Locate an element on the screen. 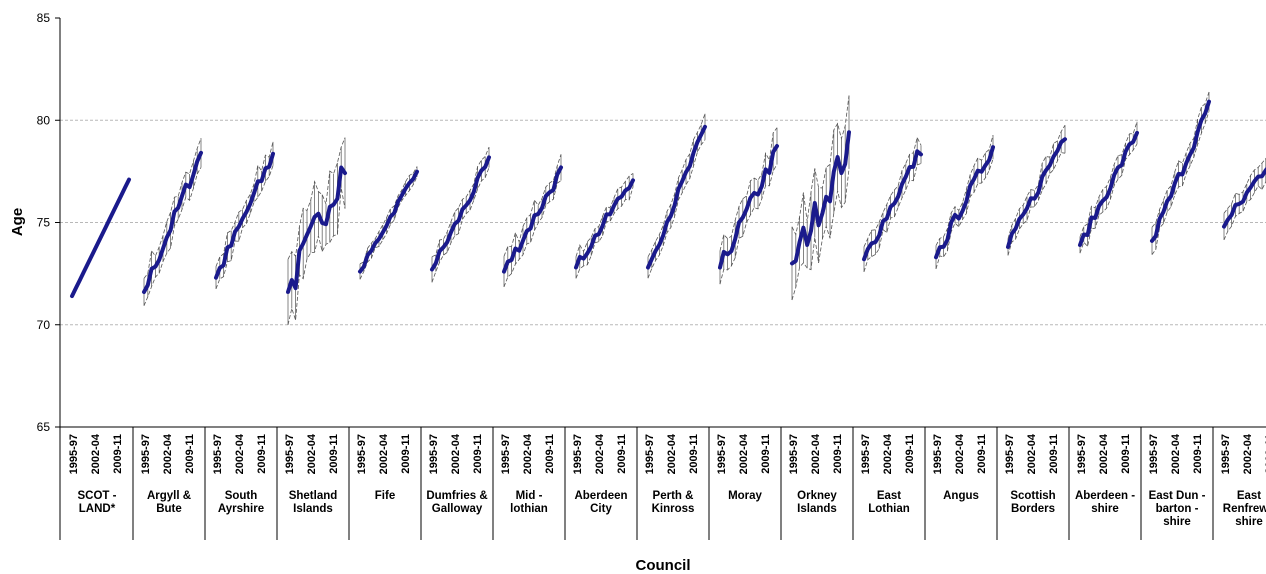 The height and width of the screenshot is (574, 1266). council-label: Bute is located at coordinates (169, 509).